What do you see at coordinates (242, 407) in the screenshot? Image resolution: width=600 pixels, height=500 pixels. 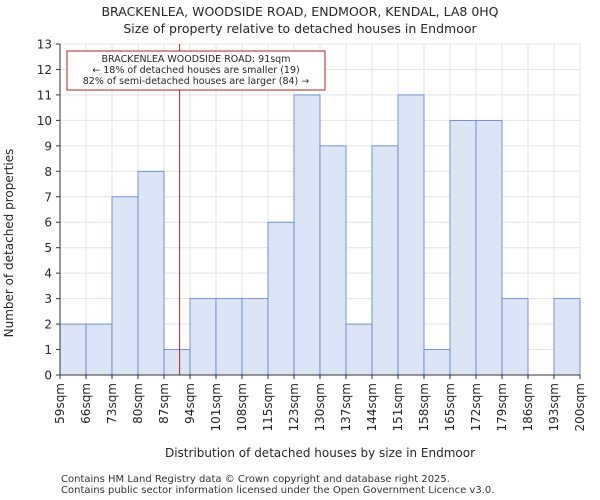 I see `x-tick-label-108sqm: 108sqm` at bounding box center [242, 407].